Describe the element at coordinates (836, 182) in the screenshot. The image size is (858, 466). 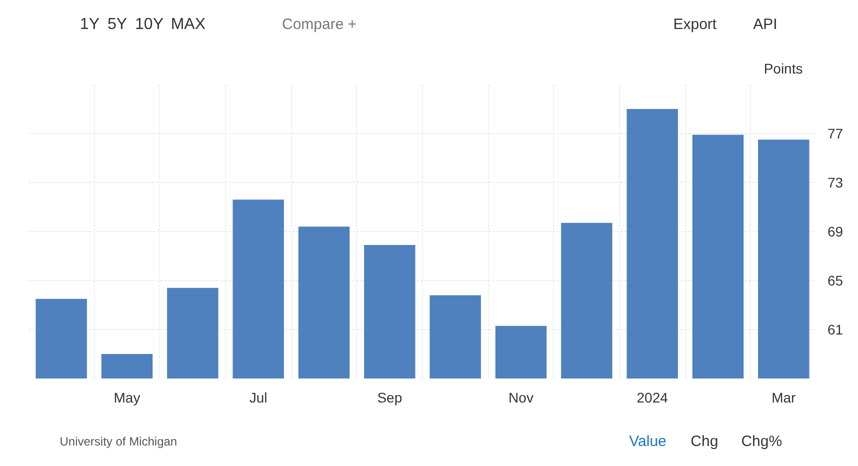
I see `y-tick-label: 73` at that location.